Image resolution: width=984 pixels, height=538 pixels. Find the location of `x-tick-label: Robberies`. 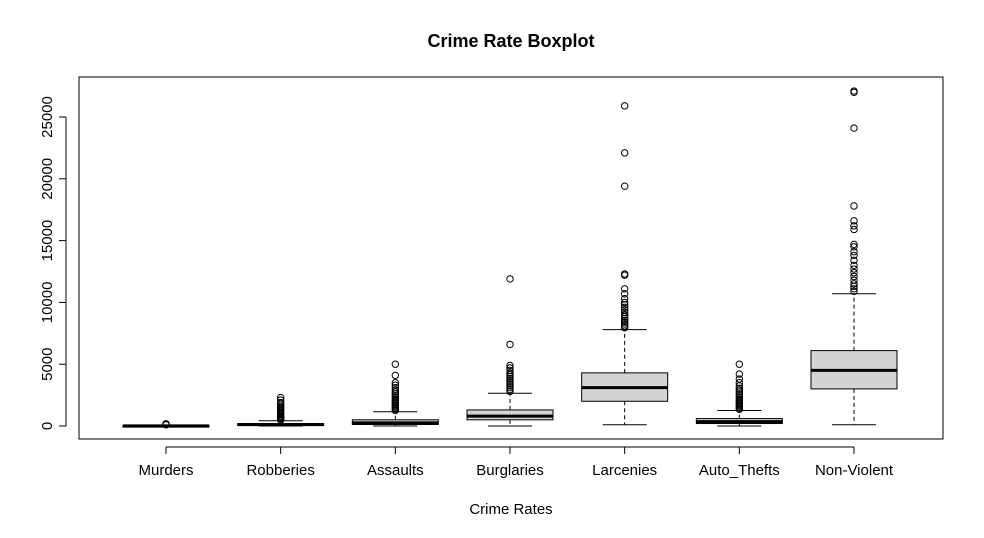

x-tick-label: Robberies is located at coordinates (280, 470).